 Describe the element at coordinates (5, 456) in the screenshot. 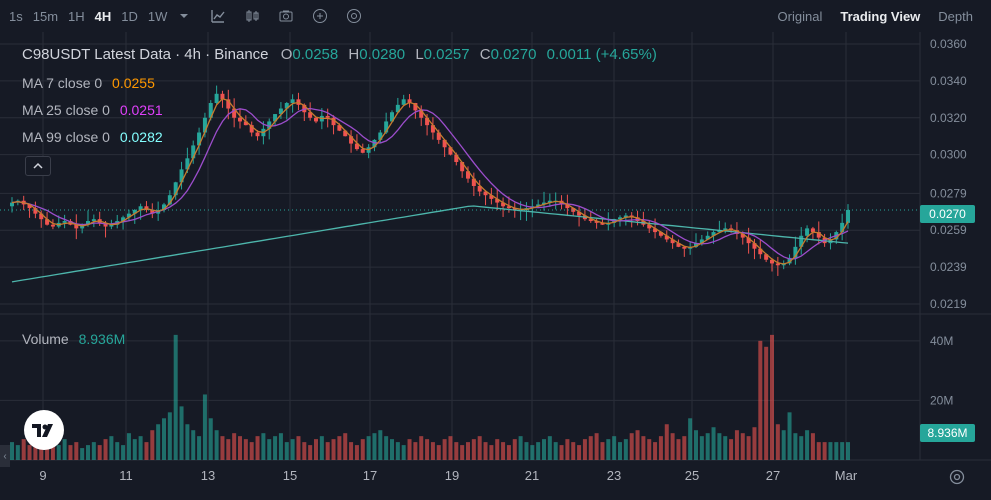

I see `scroll-left-button: ‹` at that location.